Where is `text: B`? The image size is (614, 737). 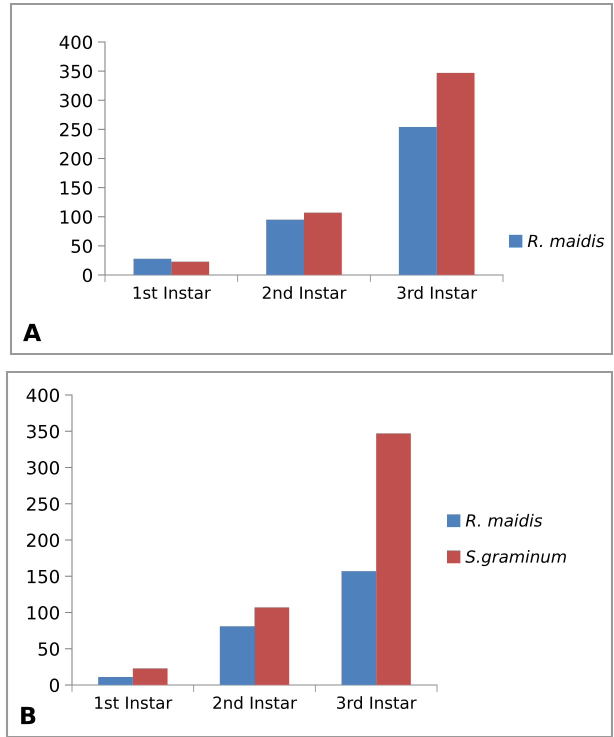
text: B is located at coordinates (28, 715).